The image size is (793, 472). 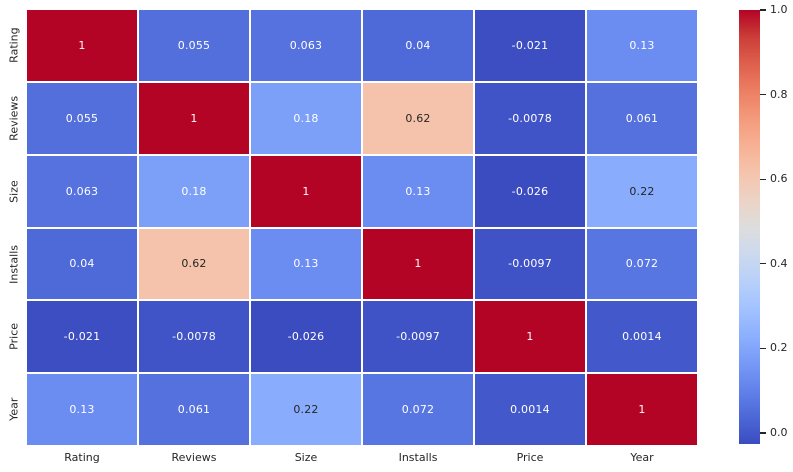 What do you see at coordinates (766, 223) in the screenshot?
I see `colorbar: 1.0 0.8 0.6 0.4 0.2 0.0` at bounding box center [766, 223].